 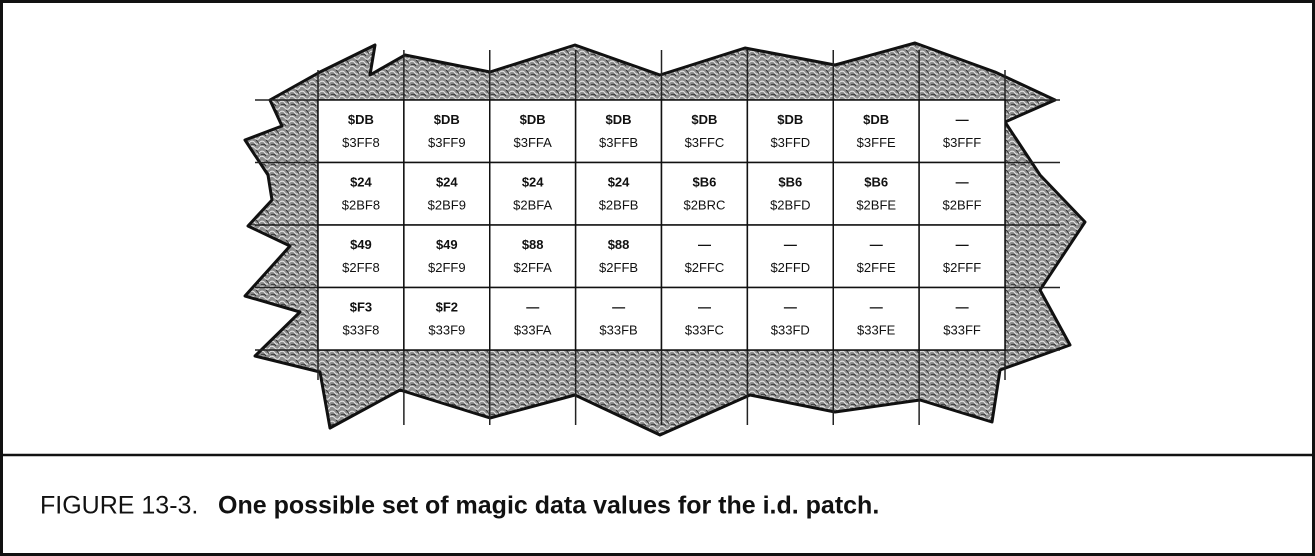 What do you see at coordinates (618, 330) in the screenshot?
I see `cell-address: $33FB` at bounding box center [618, 330].